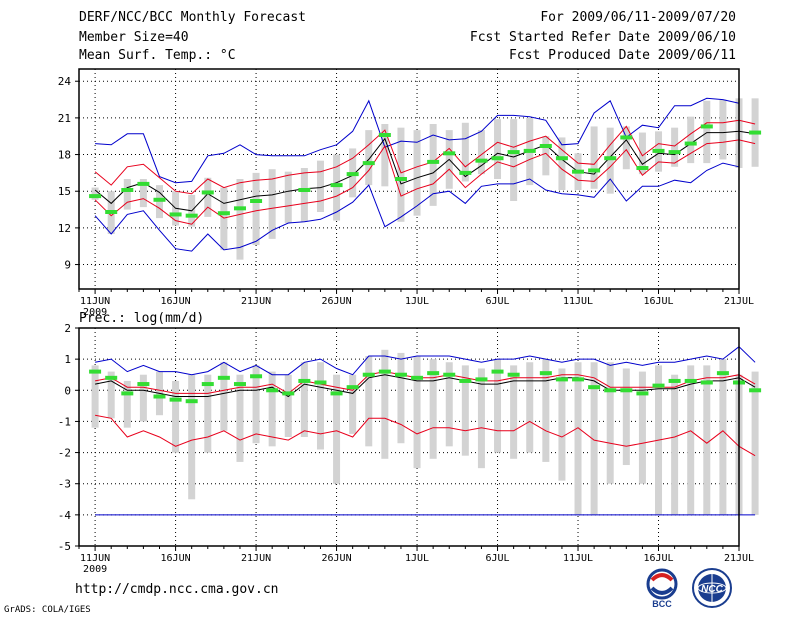  Describe the element at coordinates (64, 484) in the screenshot. I see `y-tick-label: -3` at that location.